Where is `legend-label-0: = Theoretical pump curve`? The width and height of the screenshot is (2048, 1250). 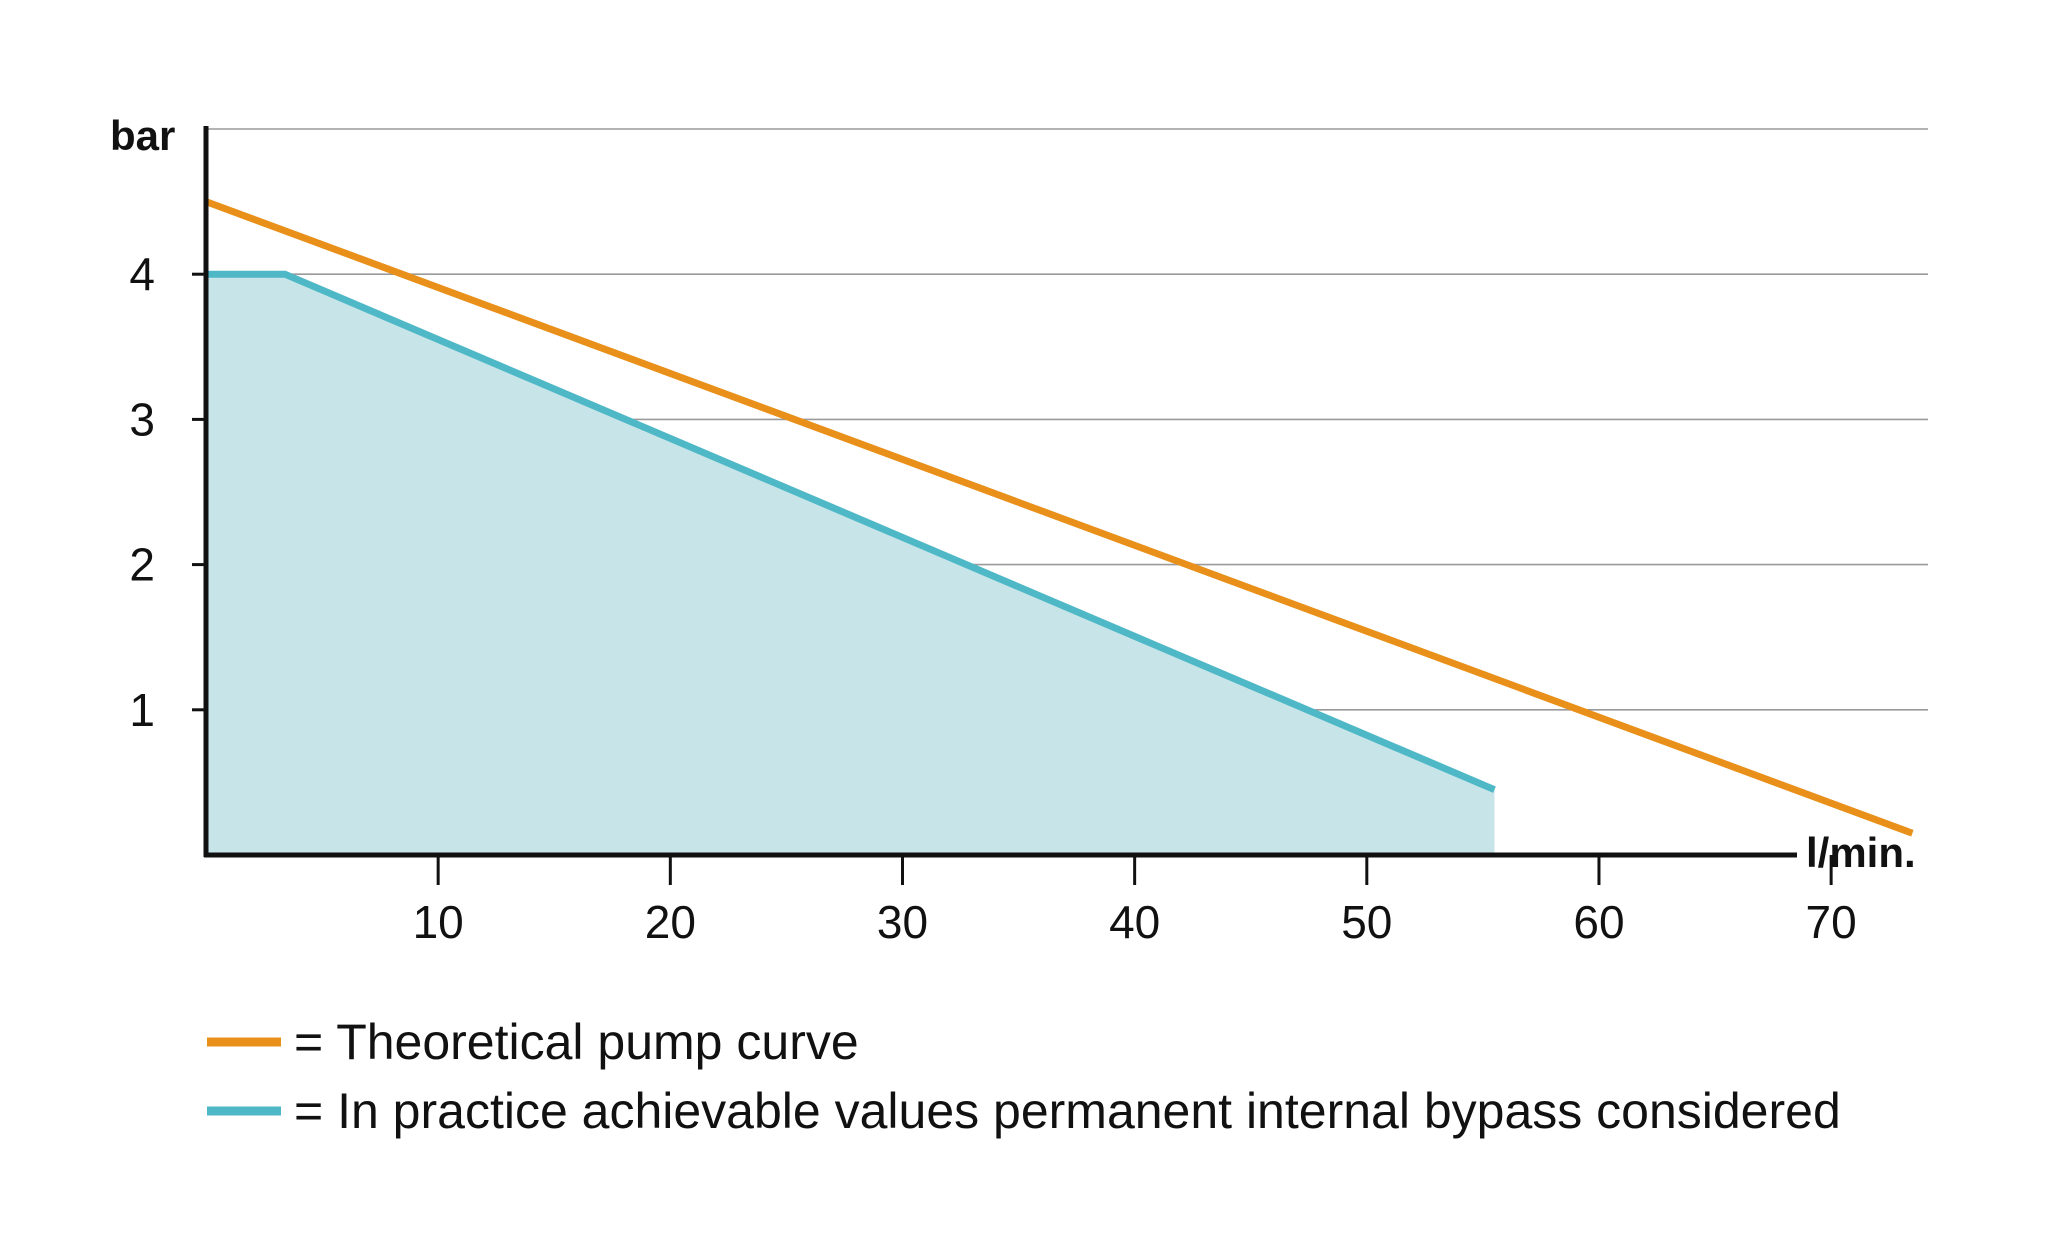
legend-label-0: = Theoretical pump curve is located at coordinates (576, 1042).